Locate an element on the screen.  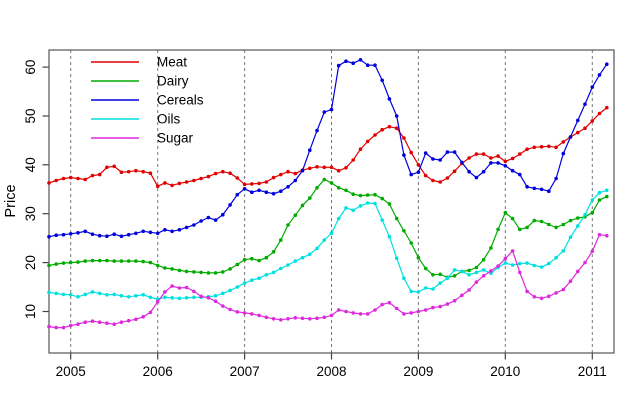
x-tick-label-2010: 2010 is located at coordinates (505, 371).